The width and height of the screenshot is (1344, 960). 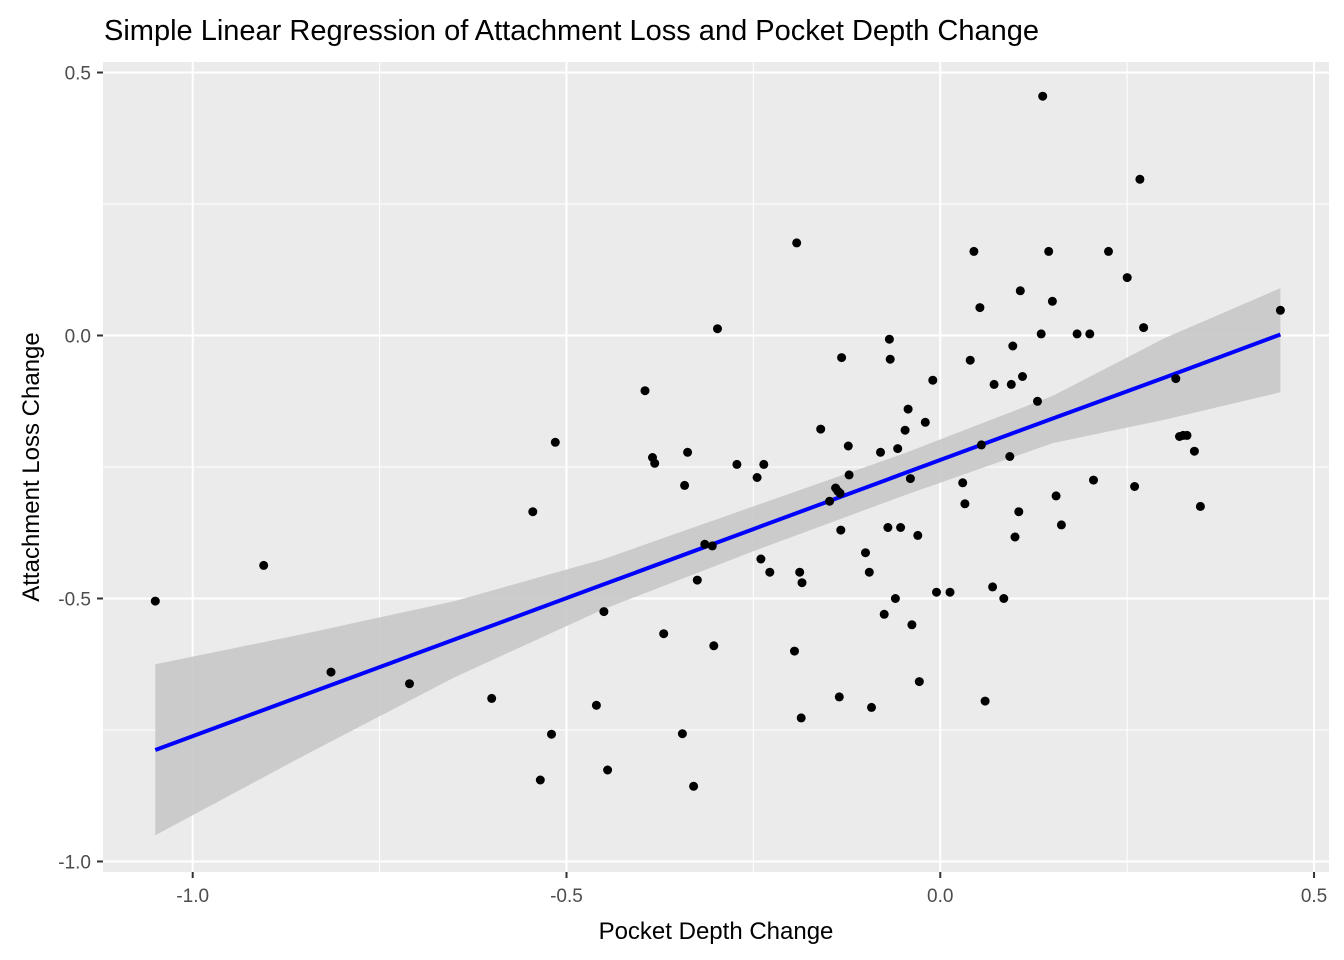 I want to click on y-tick-label: 0.0, so click(x=78, y=337).